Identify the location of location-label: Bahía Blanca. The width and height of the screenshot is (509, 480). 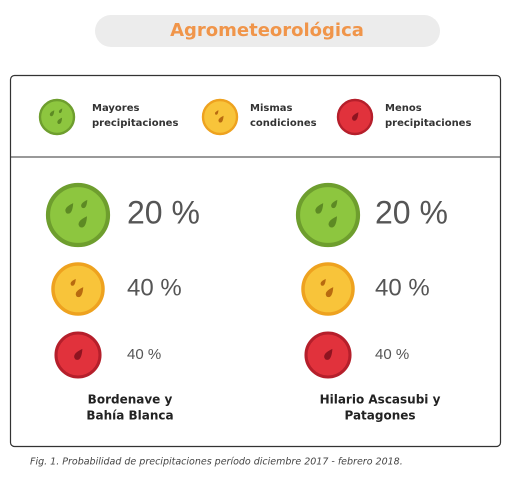
(129, 416).